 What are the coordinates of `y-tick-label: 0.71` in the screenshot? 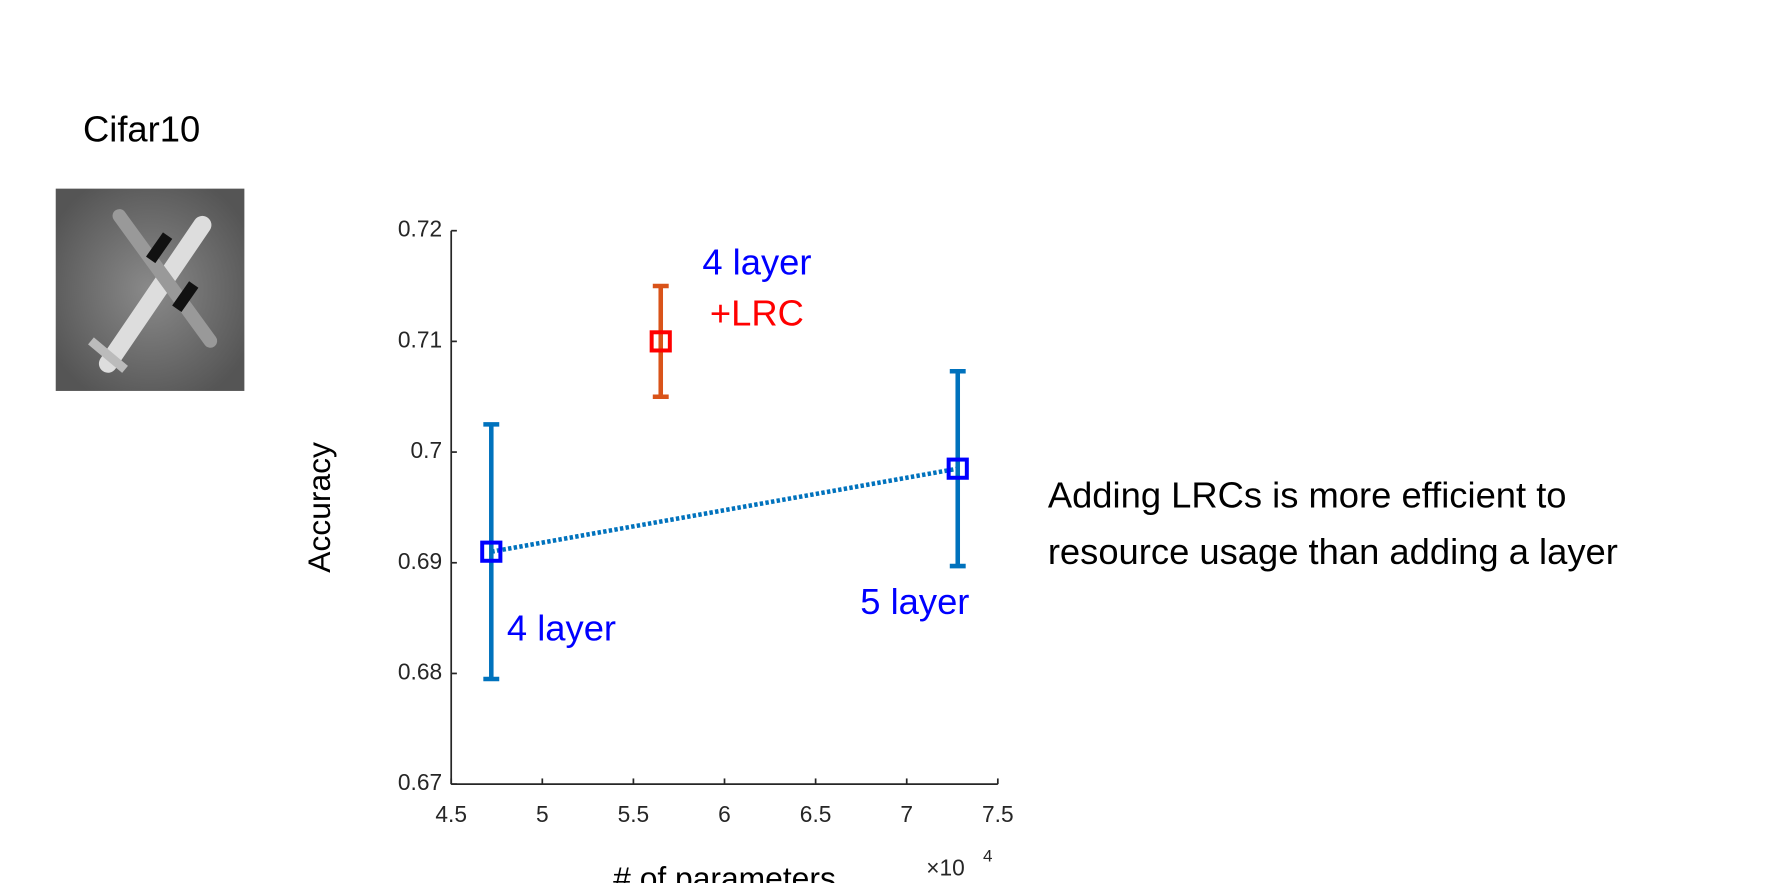 It's located at (420, 339).